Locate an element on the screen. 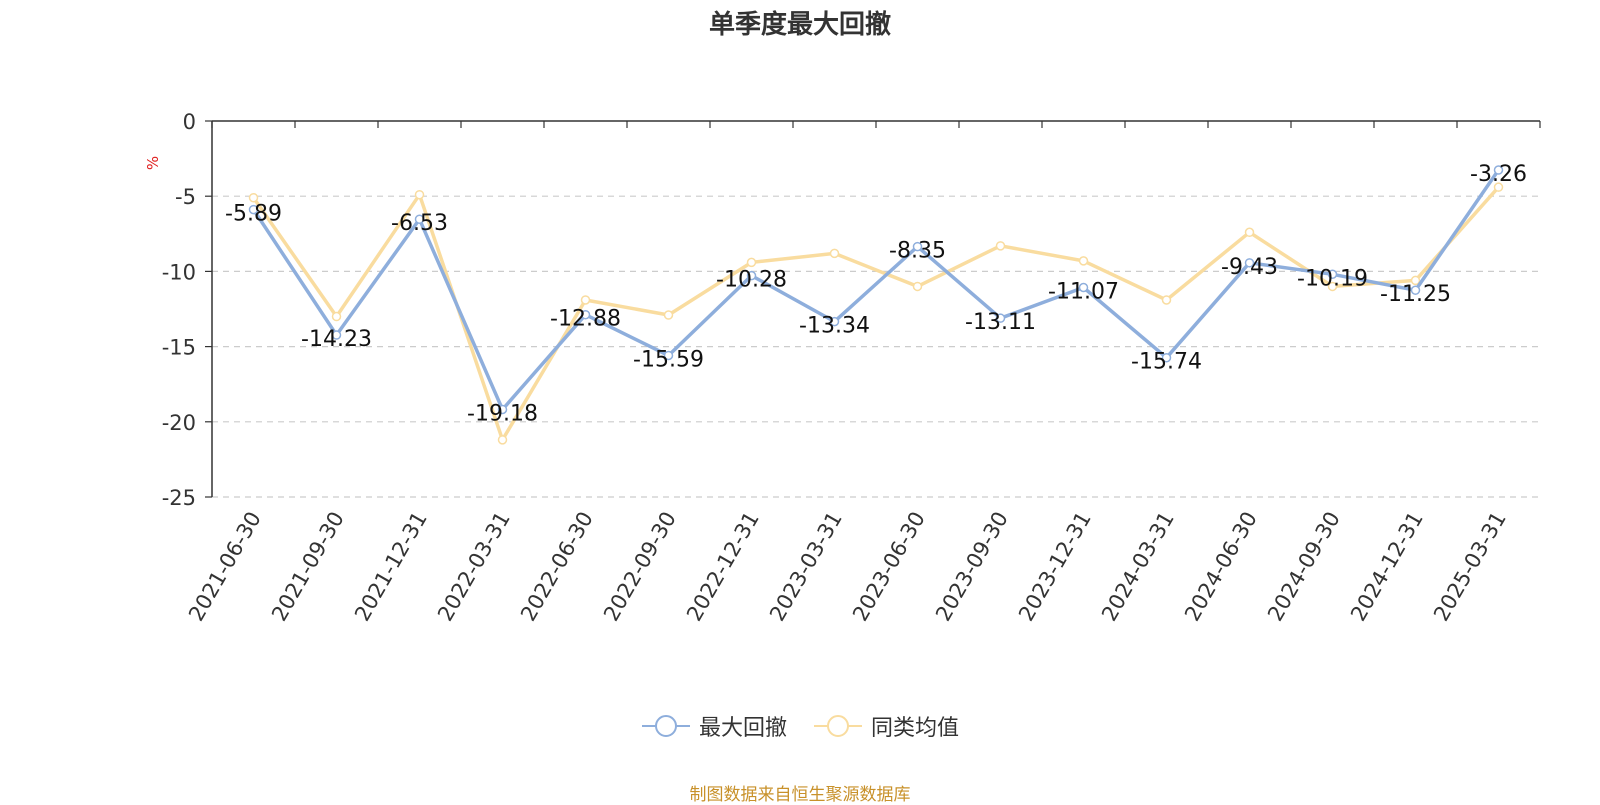  data-label-2: -6.53 is located at coordinates (419, 223).